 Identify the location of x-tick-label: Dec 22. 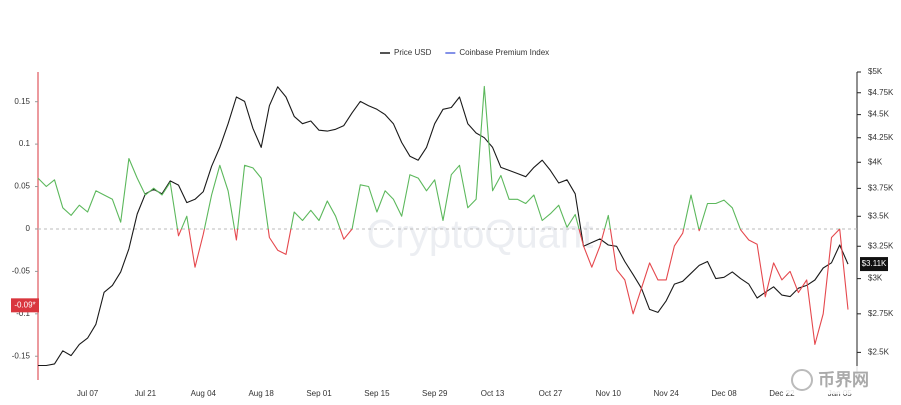
(782, 393).